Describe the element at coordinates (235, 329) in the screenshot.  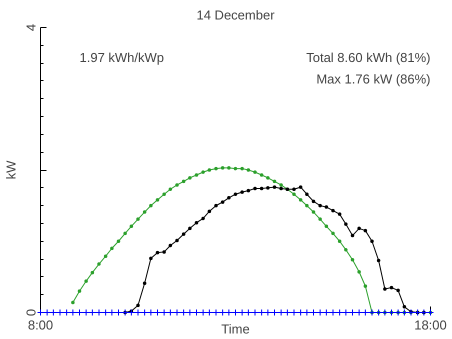
I see `x-axis-title: Time` at that location.